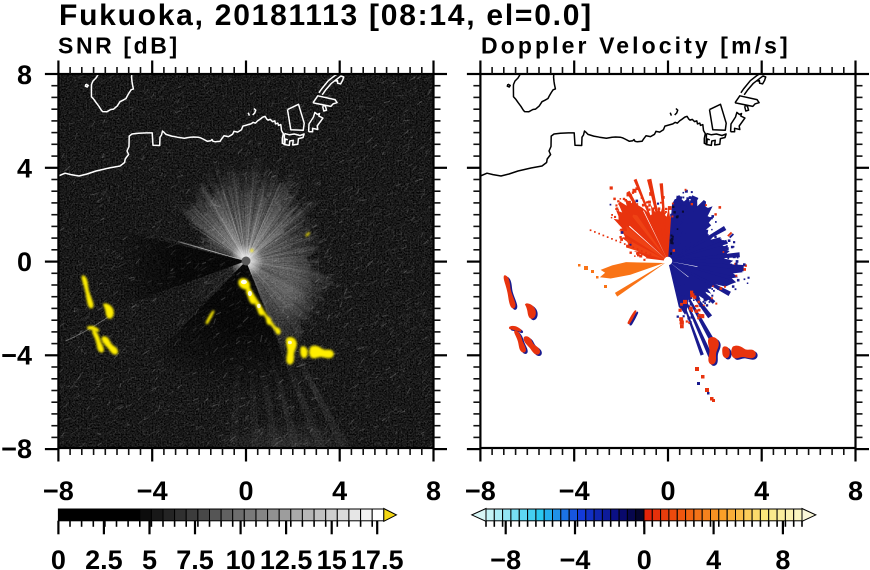 Image resolution: width=870 pixels, height=570 pixels. Describe the element at coordinates (377, 557) in the screenshot. I see `svg-text: 17.5` at that location.